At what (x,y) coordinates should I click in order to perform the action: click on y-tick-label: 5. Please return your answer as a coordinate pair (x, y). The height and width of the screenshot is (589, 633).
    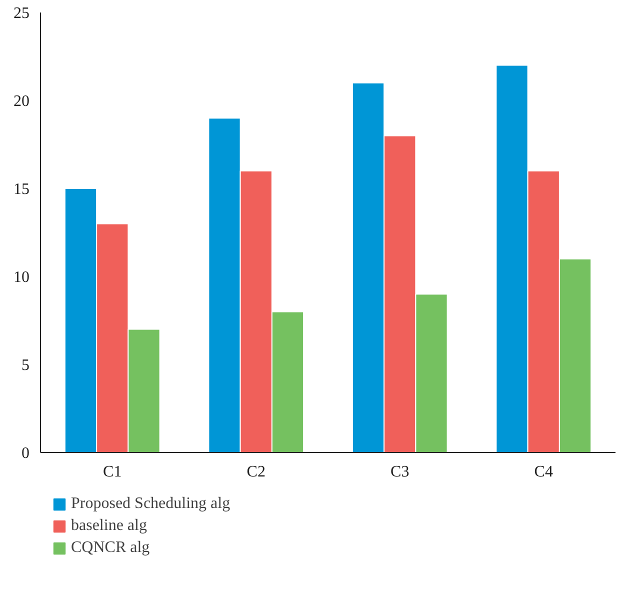
    Looking at the image, I should click on (26, 365).